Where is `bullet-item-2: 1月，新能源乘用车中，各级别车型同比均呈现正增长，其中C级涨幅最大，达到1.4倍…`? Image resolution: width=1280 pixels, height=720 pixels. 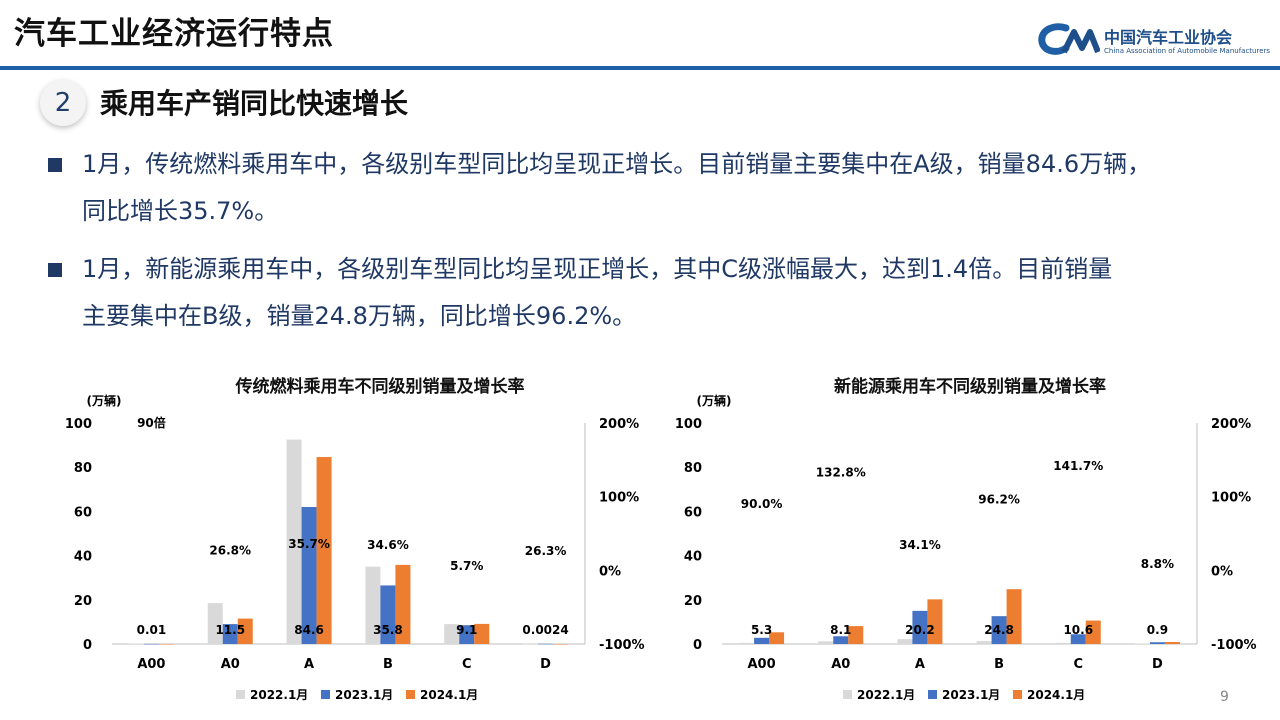
bullet-item-2: 1月，新能源乘用车中，各级别车型同比均呈现正增长，其中C级涨幅最大，达到1.4倍… is located at coordinates (648, 293).